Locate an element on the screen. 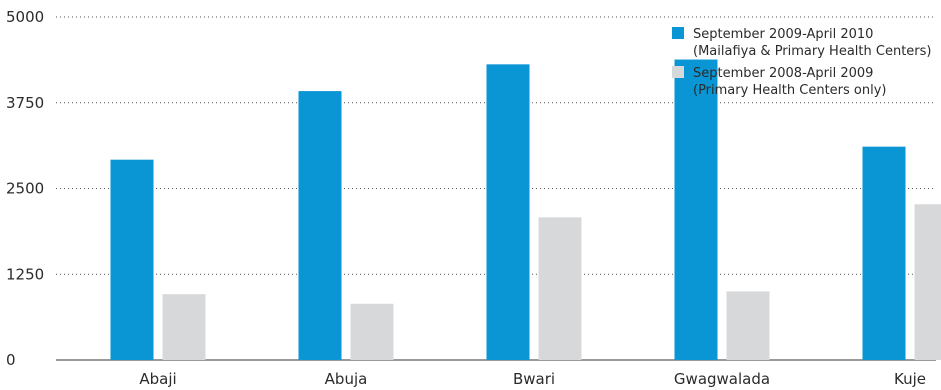  x-axis: AbajiAbujaBwariGwagwaladaKujeKwali is located at coordinates (532, 379).